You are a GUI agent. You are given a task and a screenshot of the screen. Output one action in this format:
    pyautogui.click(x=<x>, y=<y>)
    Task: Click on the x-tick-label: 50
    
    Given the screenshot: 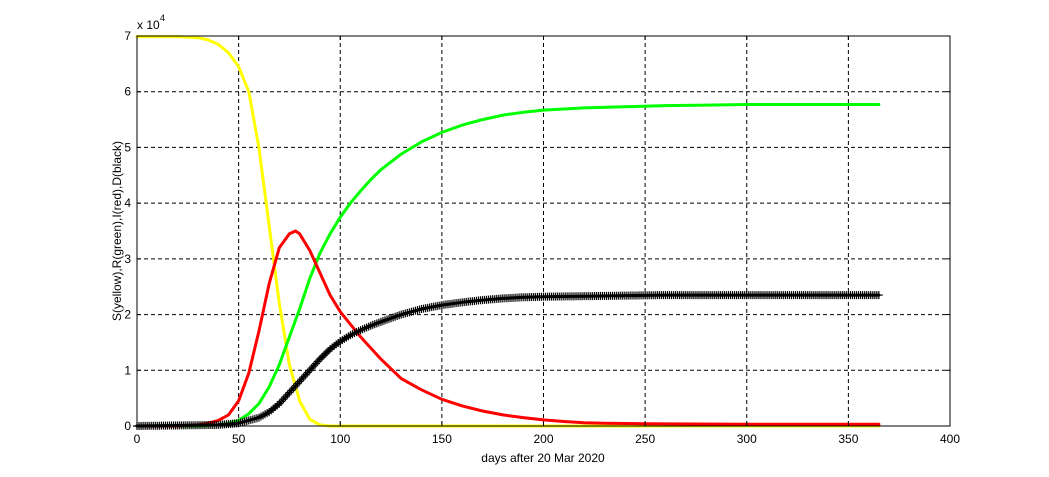 What is the action you would take?
    pyautogui.click(x=239, y=439)
    